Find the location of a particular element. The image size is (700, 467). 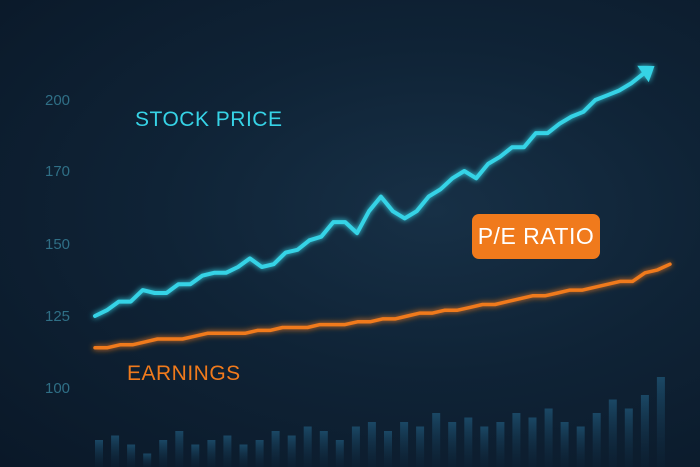

y-tick-label: 100 is located at coordinates (57, 388).